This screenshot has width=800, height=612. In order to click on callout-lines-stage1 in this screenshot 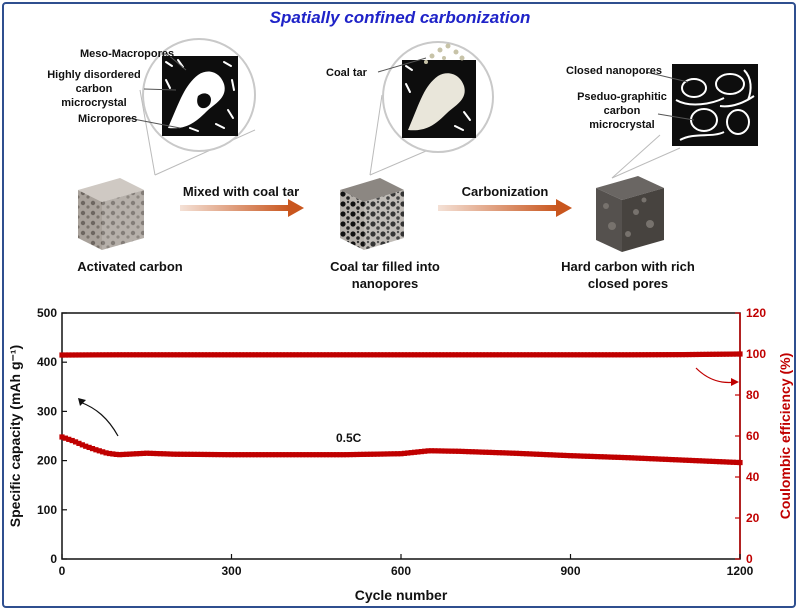, I will do `click(157, 90)`.